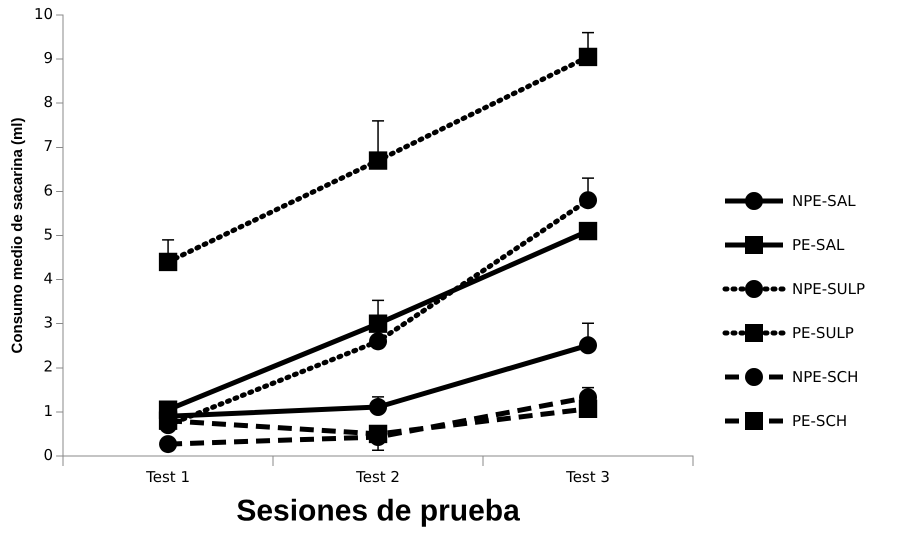 The height and width of the screenshot is (539, 908). What do you see at coordinates (829, 289) in the screenshot?
I see `legend-label: NPE-SULP` at bounding box center [829, 289].